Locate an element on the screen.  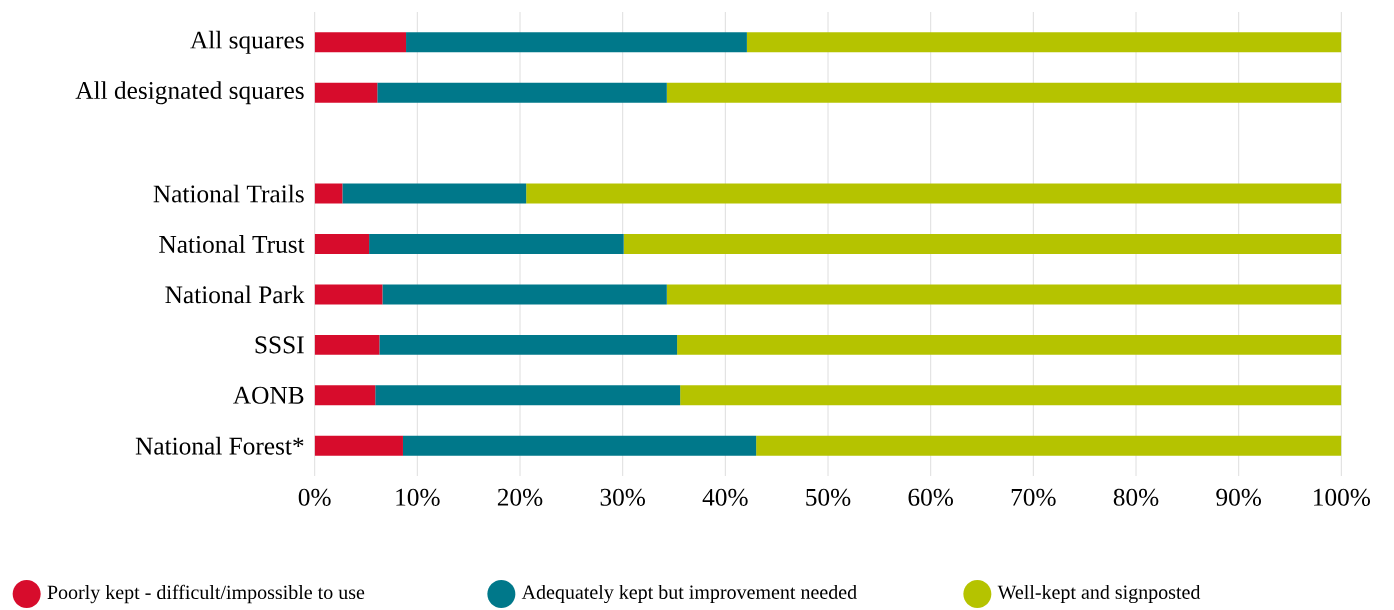
x-tick-label: 10% is located at coordinates (418, 497).